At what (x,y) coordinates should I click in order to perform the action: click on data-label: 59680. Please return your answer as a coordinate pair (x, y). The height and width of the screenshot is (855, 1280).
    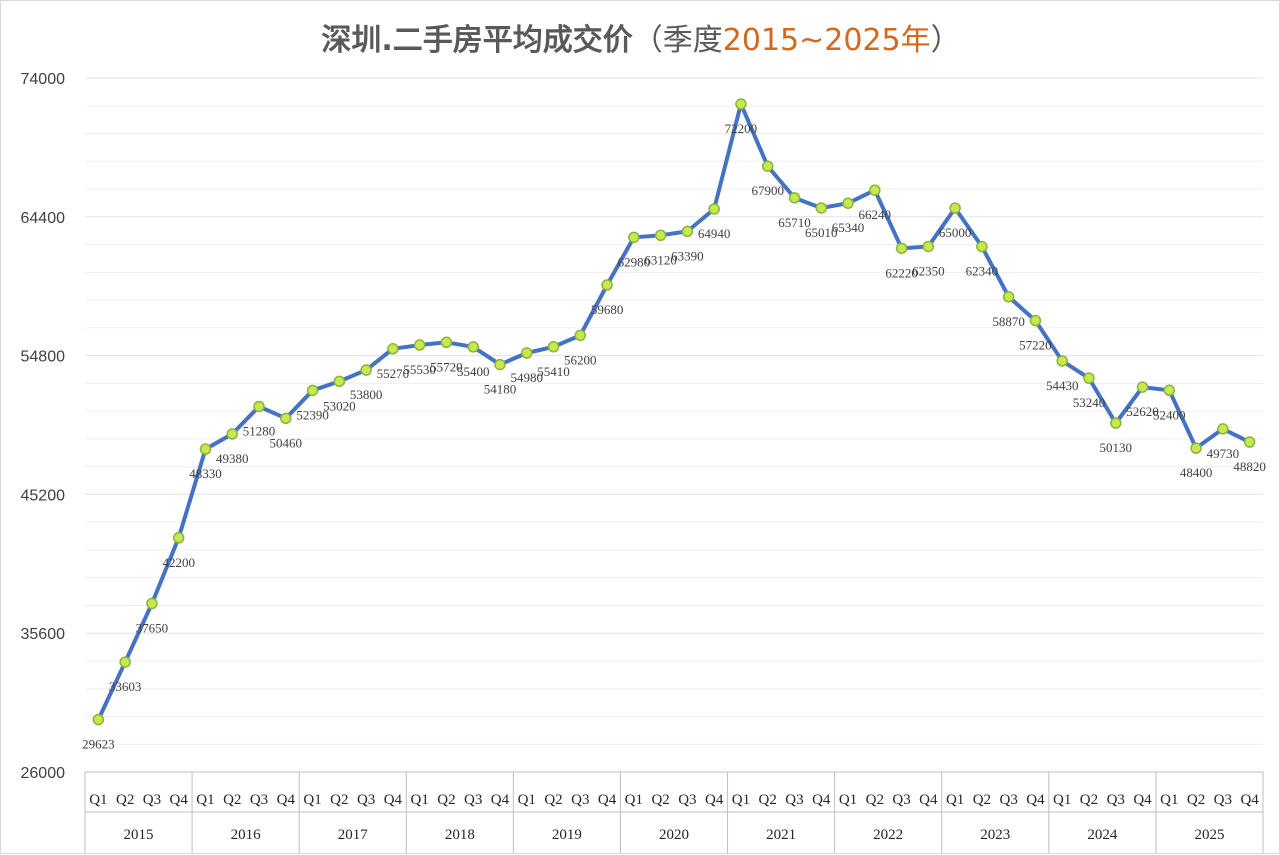
    Looking at the image, I should click on (607, 309).